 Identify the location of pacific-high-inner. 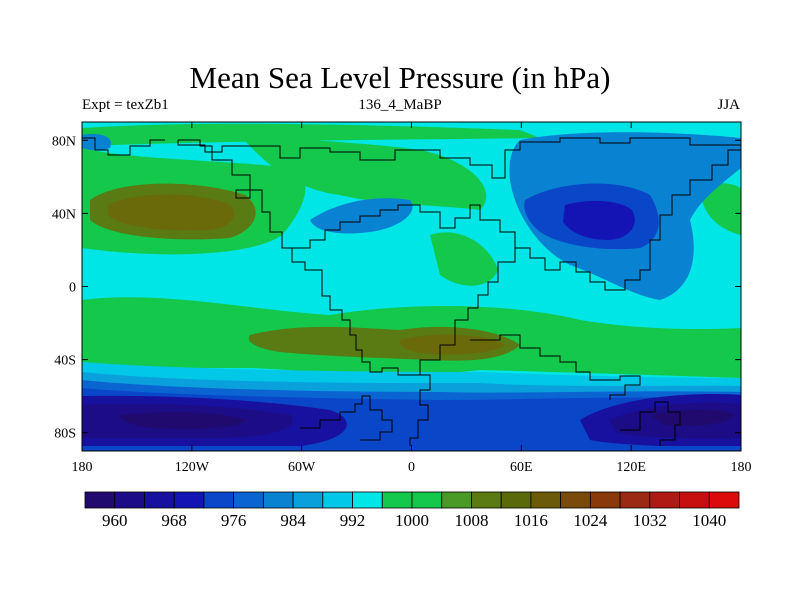
(171, 212).